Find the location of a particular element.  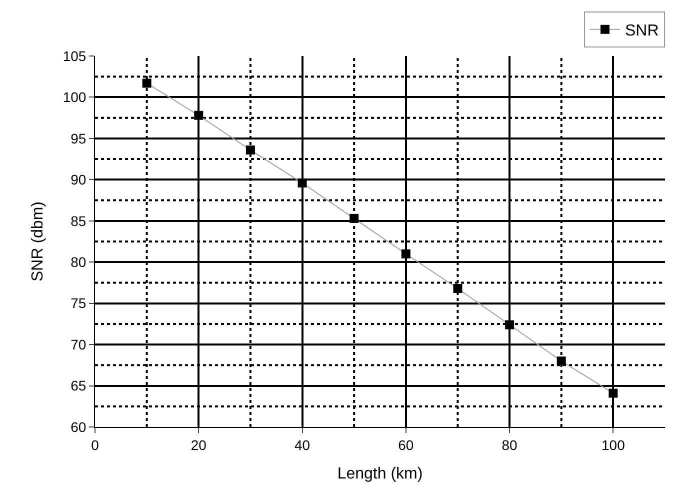

x-tick-label: 80 is located at coordinates (510, 444).